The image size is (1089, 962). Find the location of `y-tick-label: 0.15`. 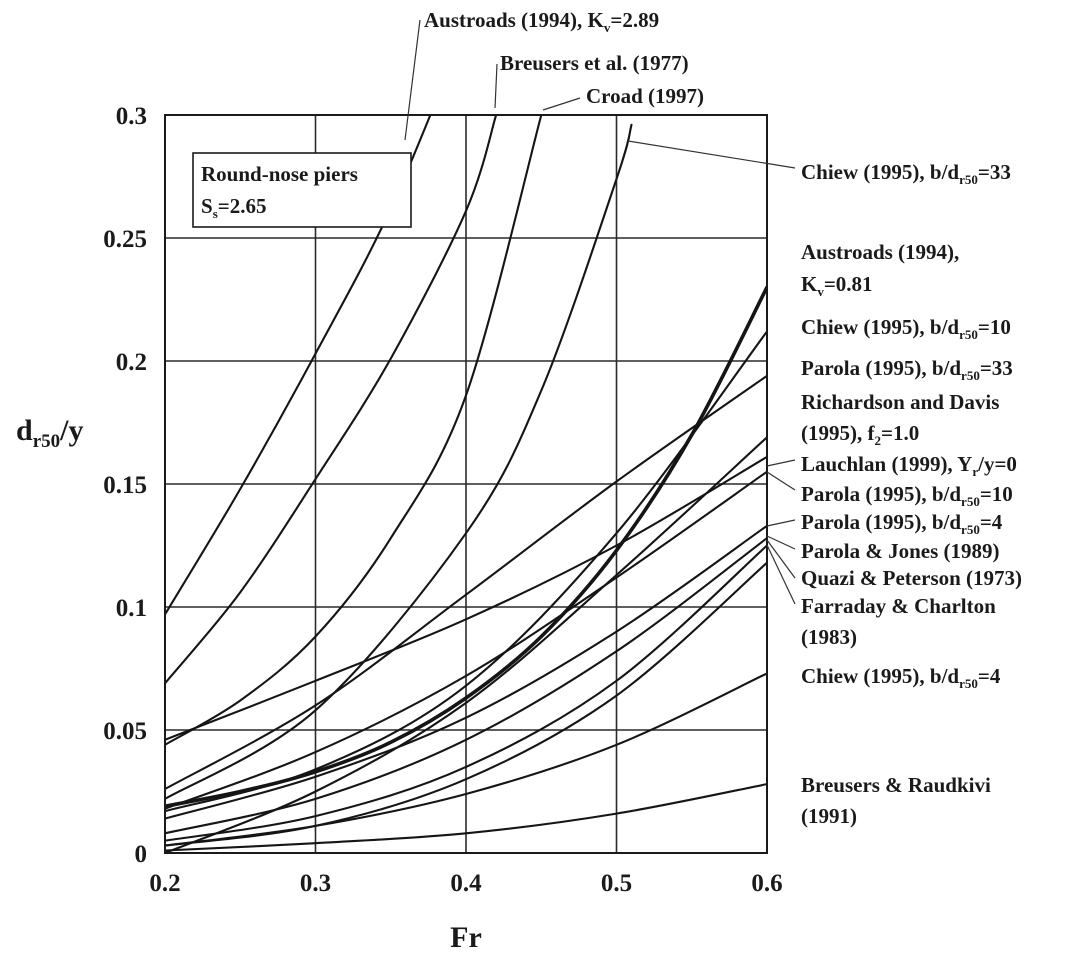

y-tick-label: 0.15 is located at coordinates (125, 485).